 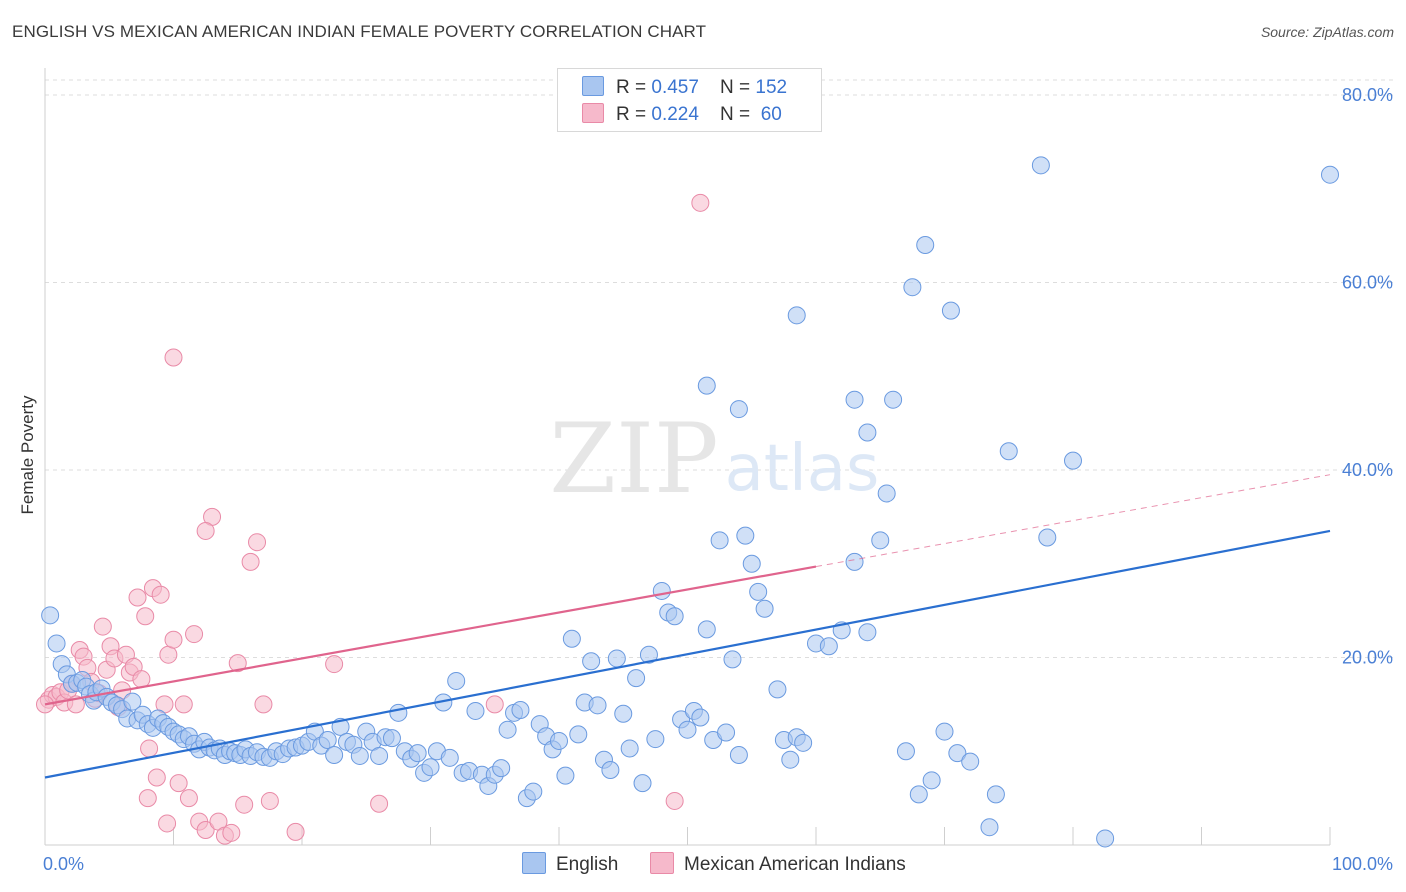 What do you see at coordinates (662, 863) in the screenshot?
I see `legend-swatch-mexican` at bounding box center [662, 863].